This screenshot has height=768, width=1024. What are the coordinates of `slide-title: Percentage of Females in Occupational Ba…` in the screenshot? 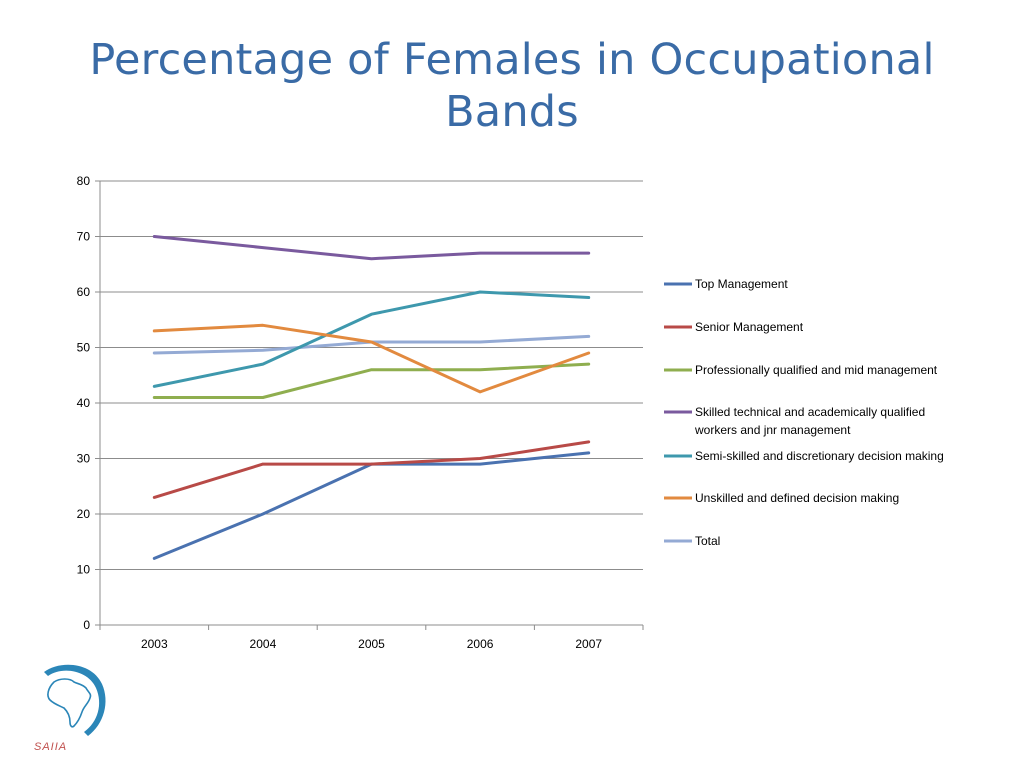 It's located at (512, 86).